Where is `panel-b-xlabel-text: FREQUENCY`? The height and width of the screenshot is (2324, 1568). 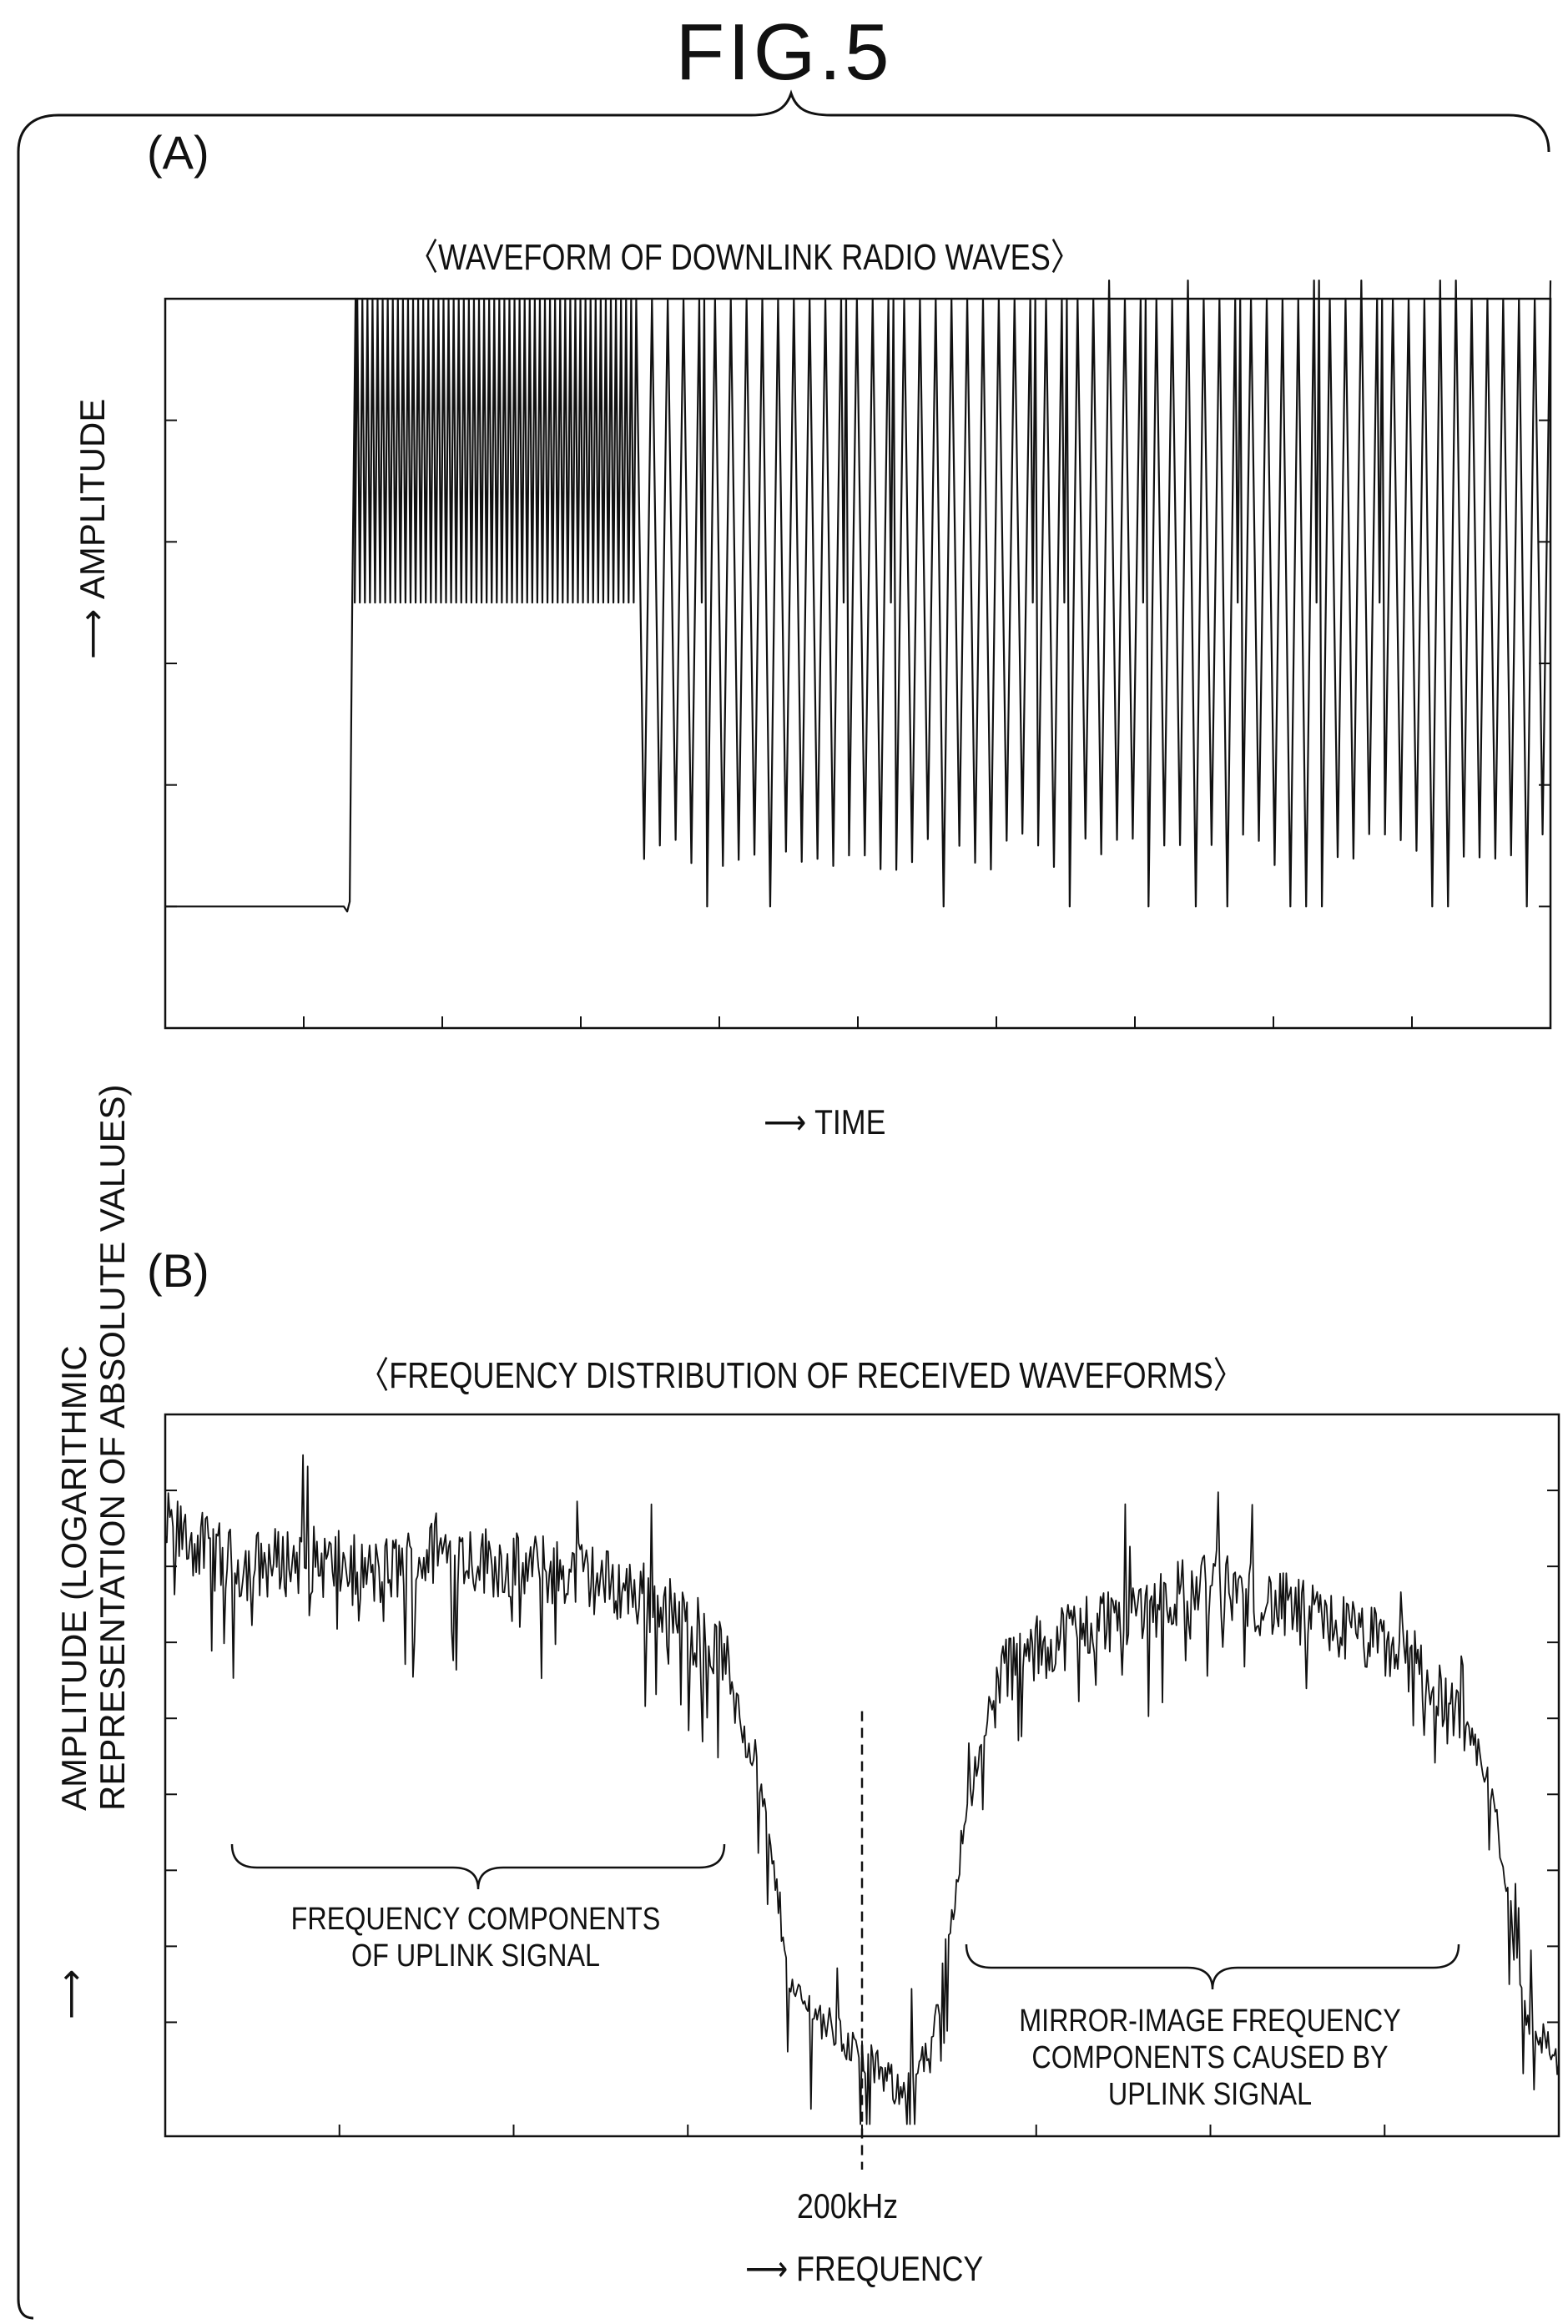
panel-b-xlabel-text: FREQUENCY is located at coordinates (890, 2268).